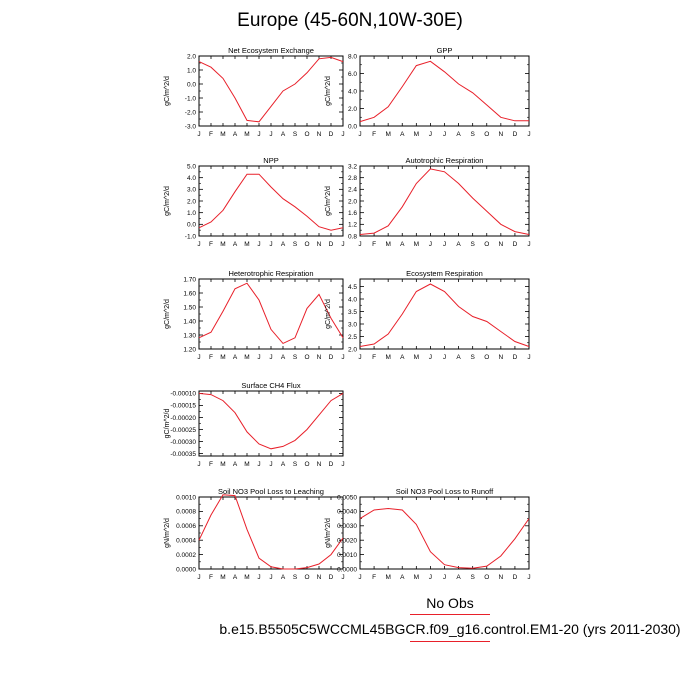 This screenshot has height=700, width=700. I want to click on panel-3-xtick-label: N, so click(319, 244).